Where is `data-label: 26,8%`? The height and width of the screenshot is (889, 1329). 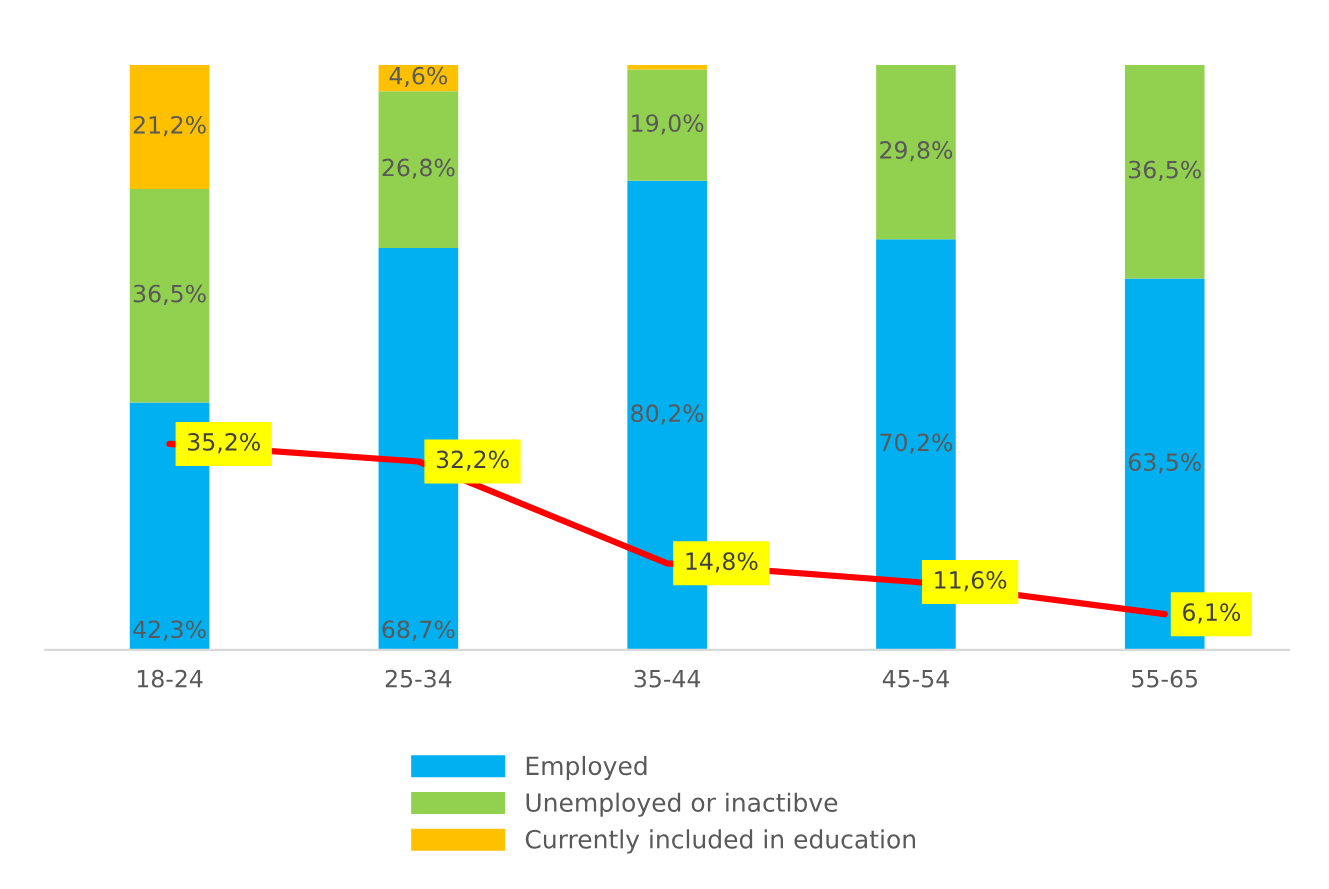 data-label: 26,8% is located at coordinates (418, 168).